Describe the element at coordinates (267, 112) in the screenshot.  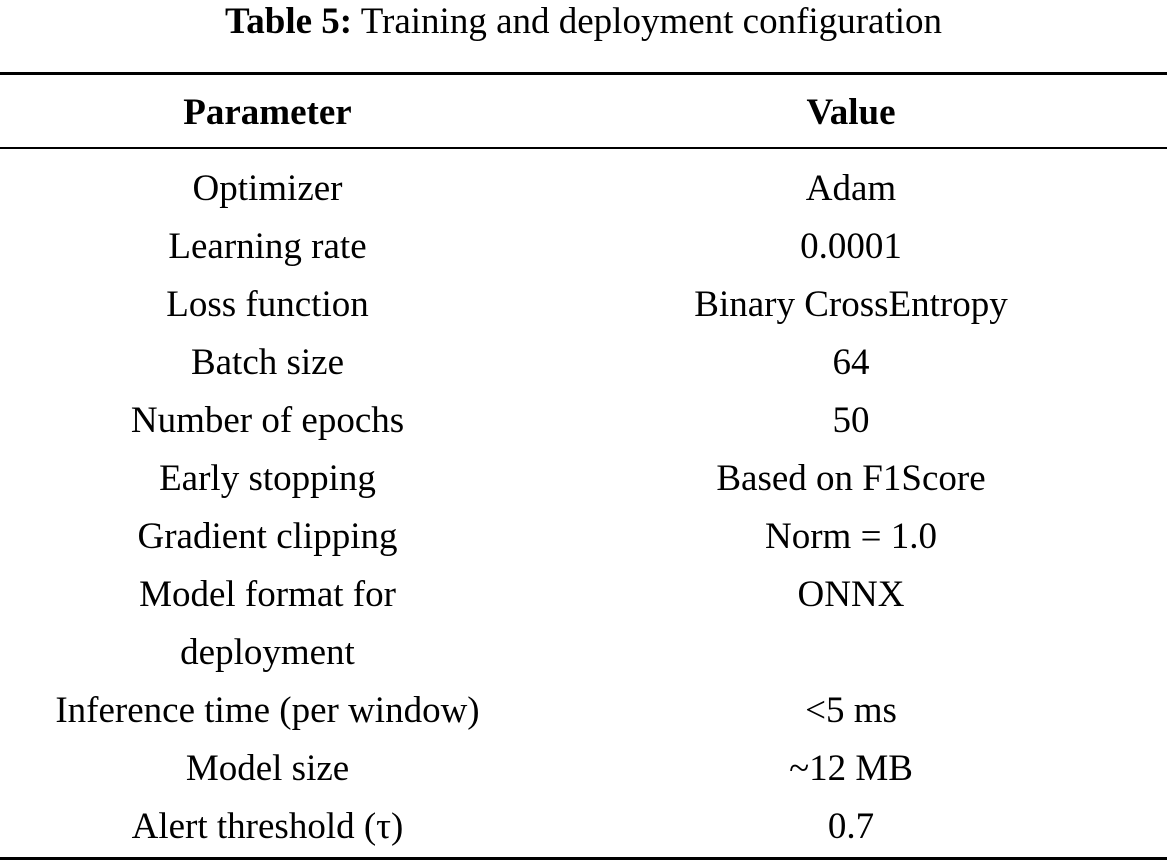
I see `column-header-parameter: Parameter` at that location.